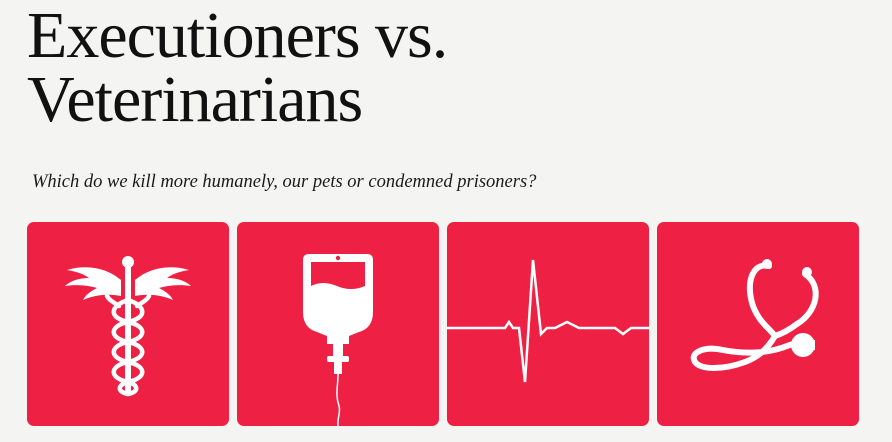 Image resolution: width=892 pixels, height=442 pixels. What do you see at coordinates (237, 36) in the screenshot?
I see `title-line-1: Executioners vs.` at bounding box center [237, 36].